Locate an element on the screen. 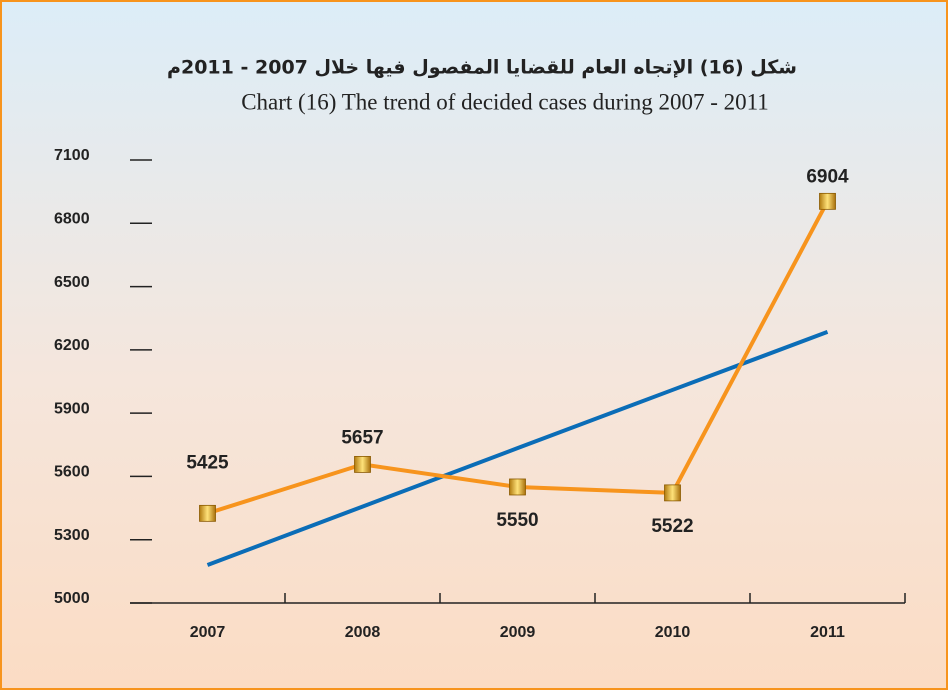 This screenshot has height=690, width=948. x-tick-label: 2009 is located at coordinates (518, 632).